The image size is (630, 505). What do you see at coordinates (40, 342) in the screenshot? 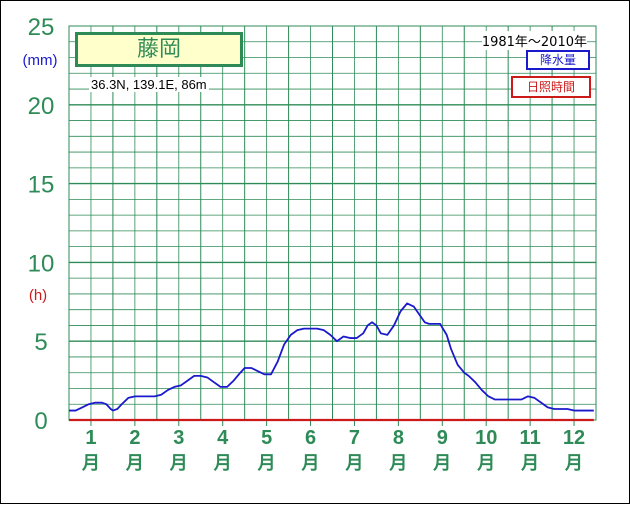
I see `y-tick-label: 5` at bounding box center [40, 342].